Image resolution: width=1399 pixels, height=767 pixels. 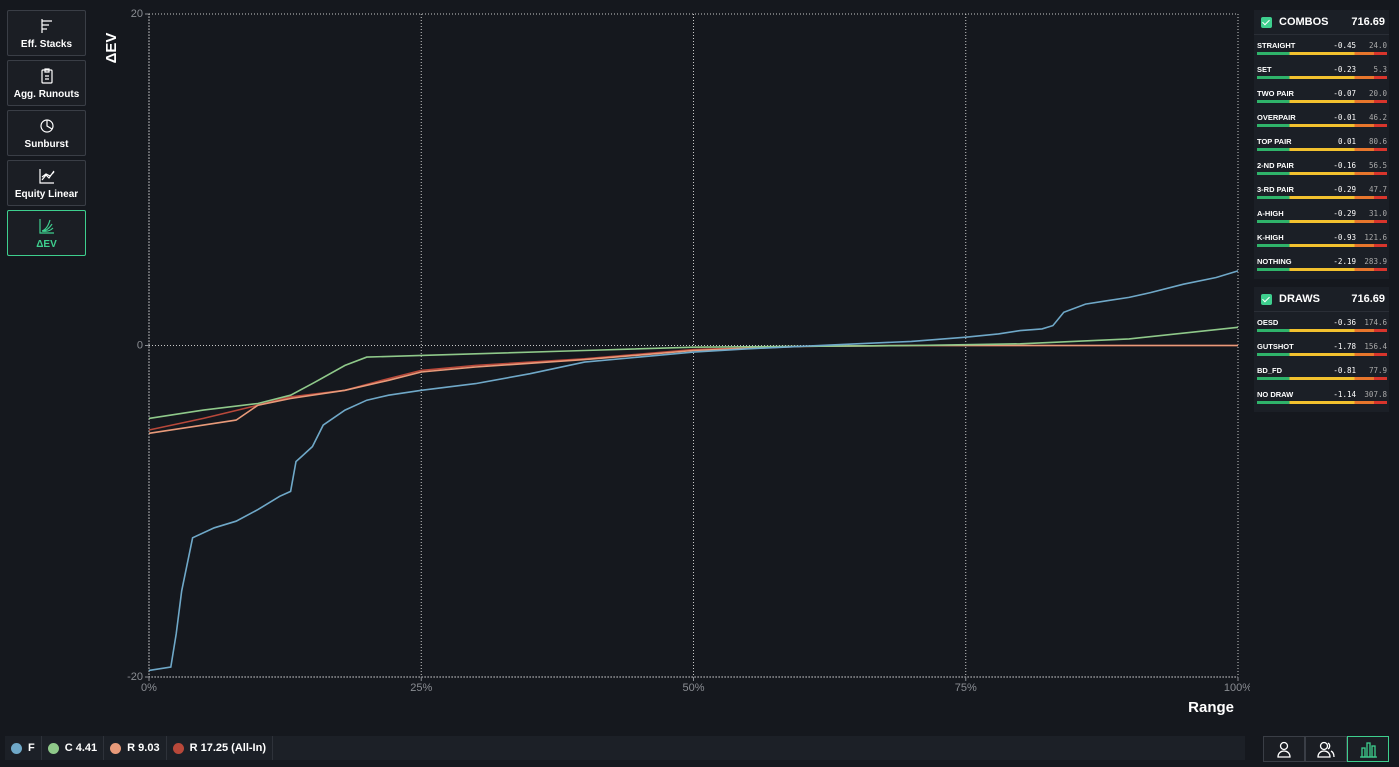 I want to click on panel-row: OVERPAIR -0.01 46.2, so click(x=1321, y=119).